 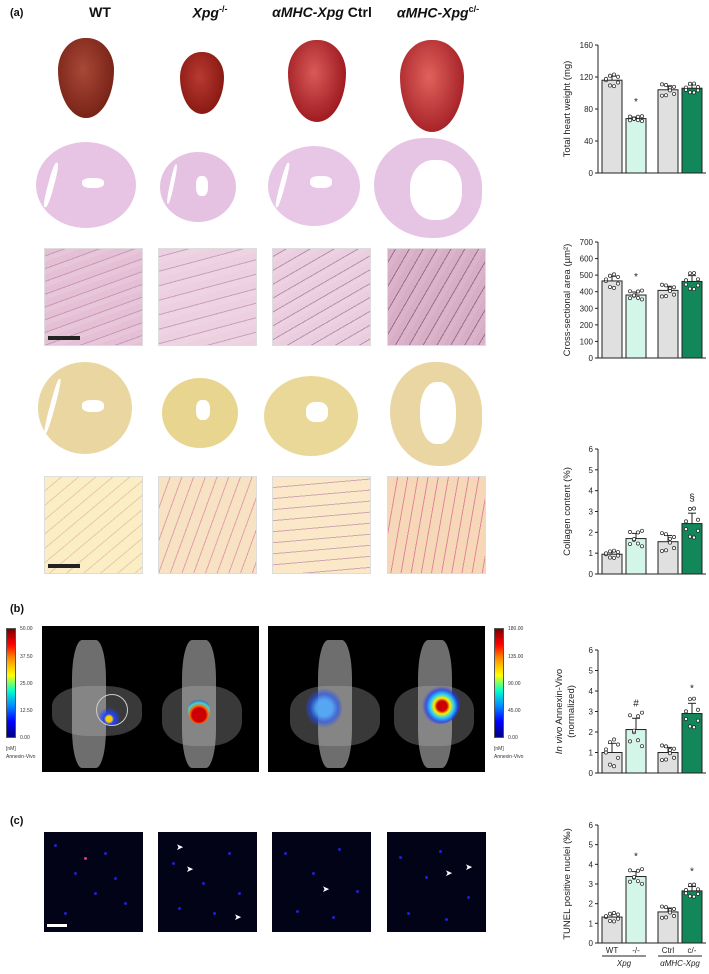 I want to click on svg-text: 100, so click(x=587, y=341).